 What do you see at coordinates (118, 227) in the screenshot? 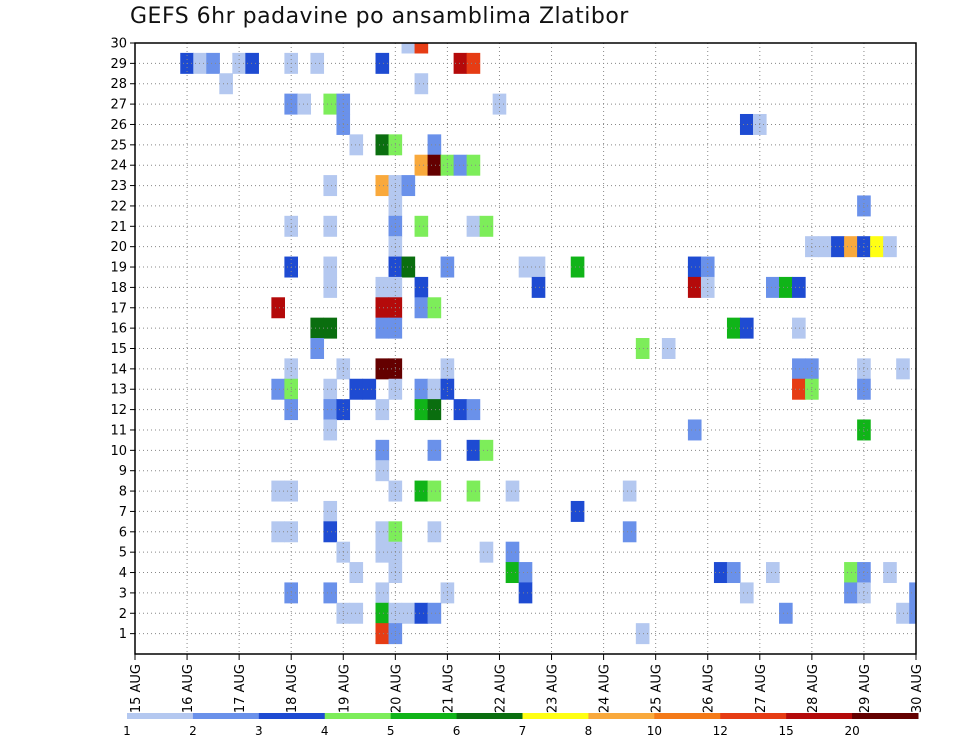
I see `y-tick-label: 21` at bounding box center [118, 227].